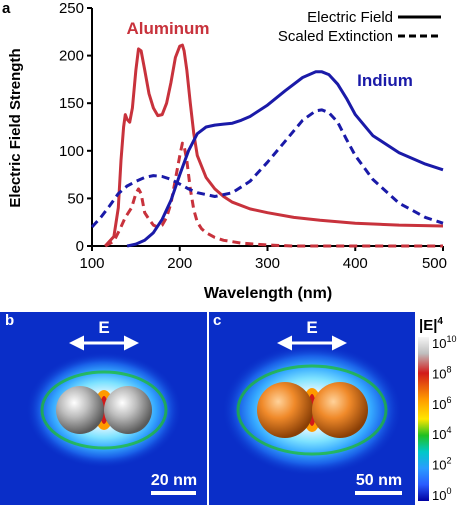 The height and width of the screenshot is (505, 474). I want to click on colorbar-tick-label: 10⁰, so click(441, 494).